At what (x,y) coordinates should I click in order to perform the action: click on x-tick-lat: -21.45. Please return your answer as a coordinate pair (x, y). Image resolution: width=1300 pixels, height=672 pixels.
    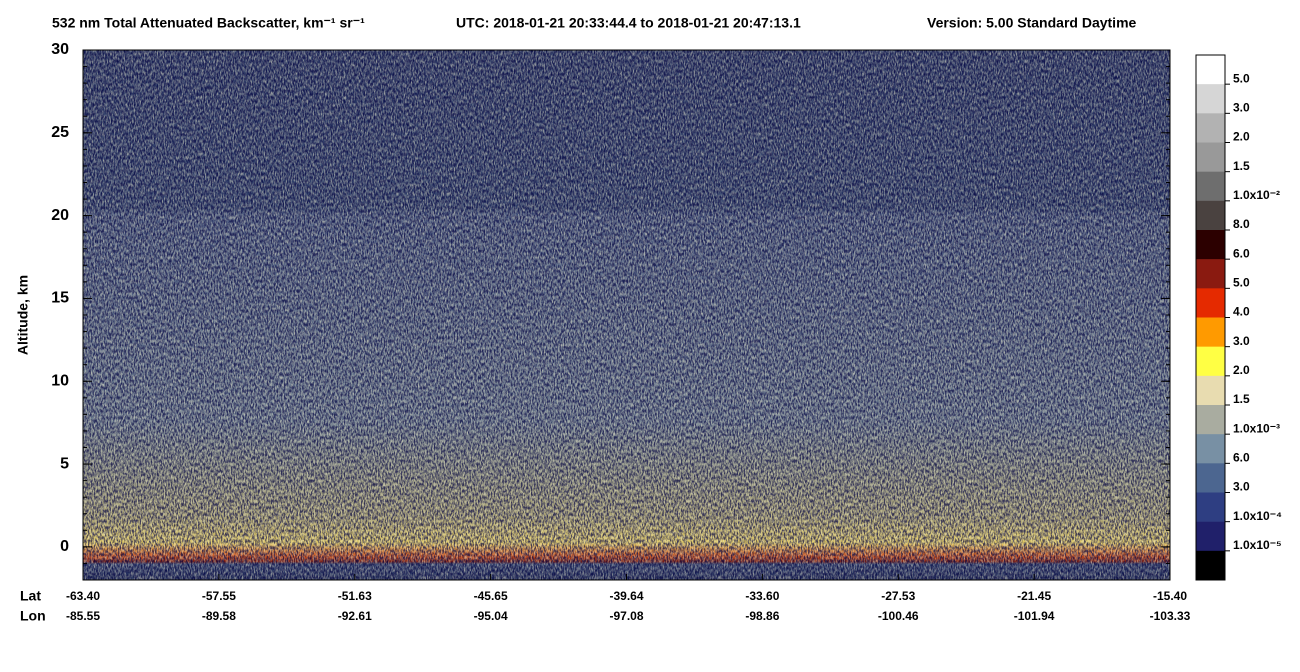
    Looking at the image, I should click on (1034, 596).